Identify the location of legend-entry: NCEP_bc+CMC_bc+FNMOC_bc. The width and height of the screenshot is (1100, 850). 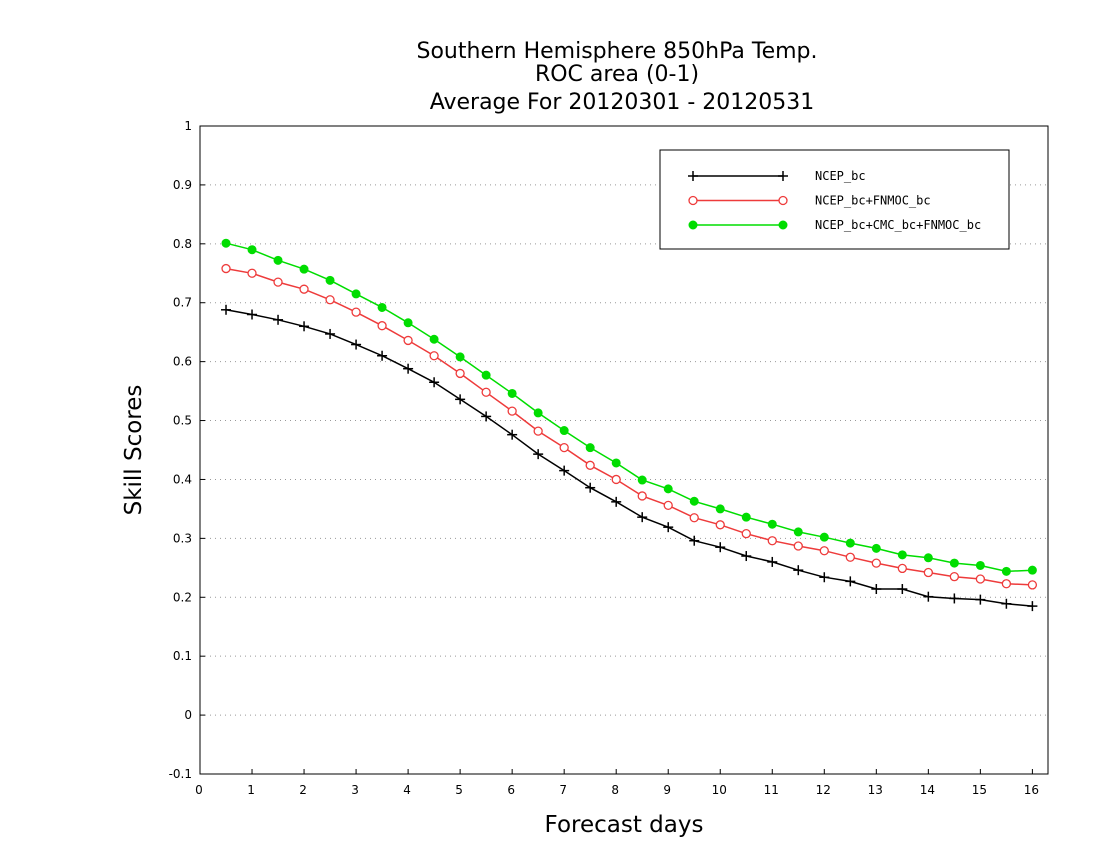
(834, 225).